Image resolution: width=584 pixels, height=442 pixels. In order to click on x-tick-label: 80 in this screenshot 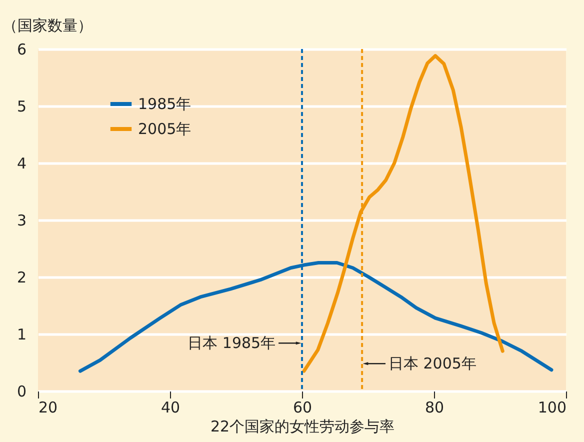, I will do `click(434, 407)`.